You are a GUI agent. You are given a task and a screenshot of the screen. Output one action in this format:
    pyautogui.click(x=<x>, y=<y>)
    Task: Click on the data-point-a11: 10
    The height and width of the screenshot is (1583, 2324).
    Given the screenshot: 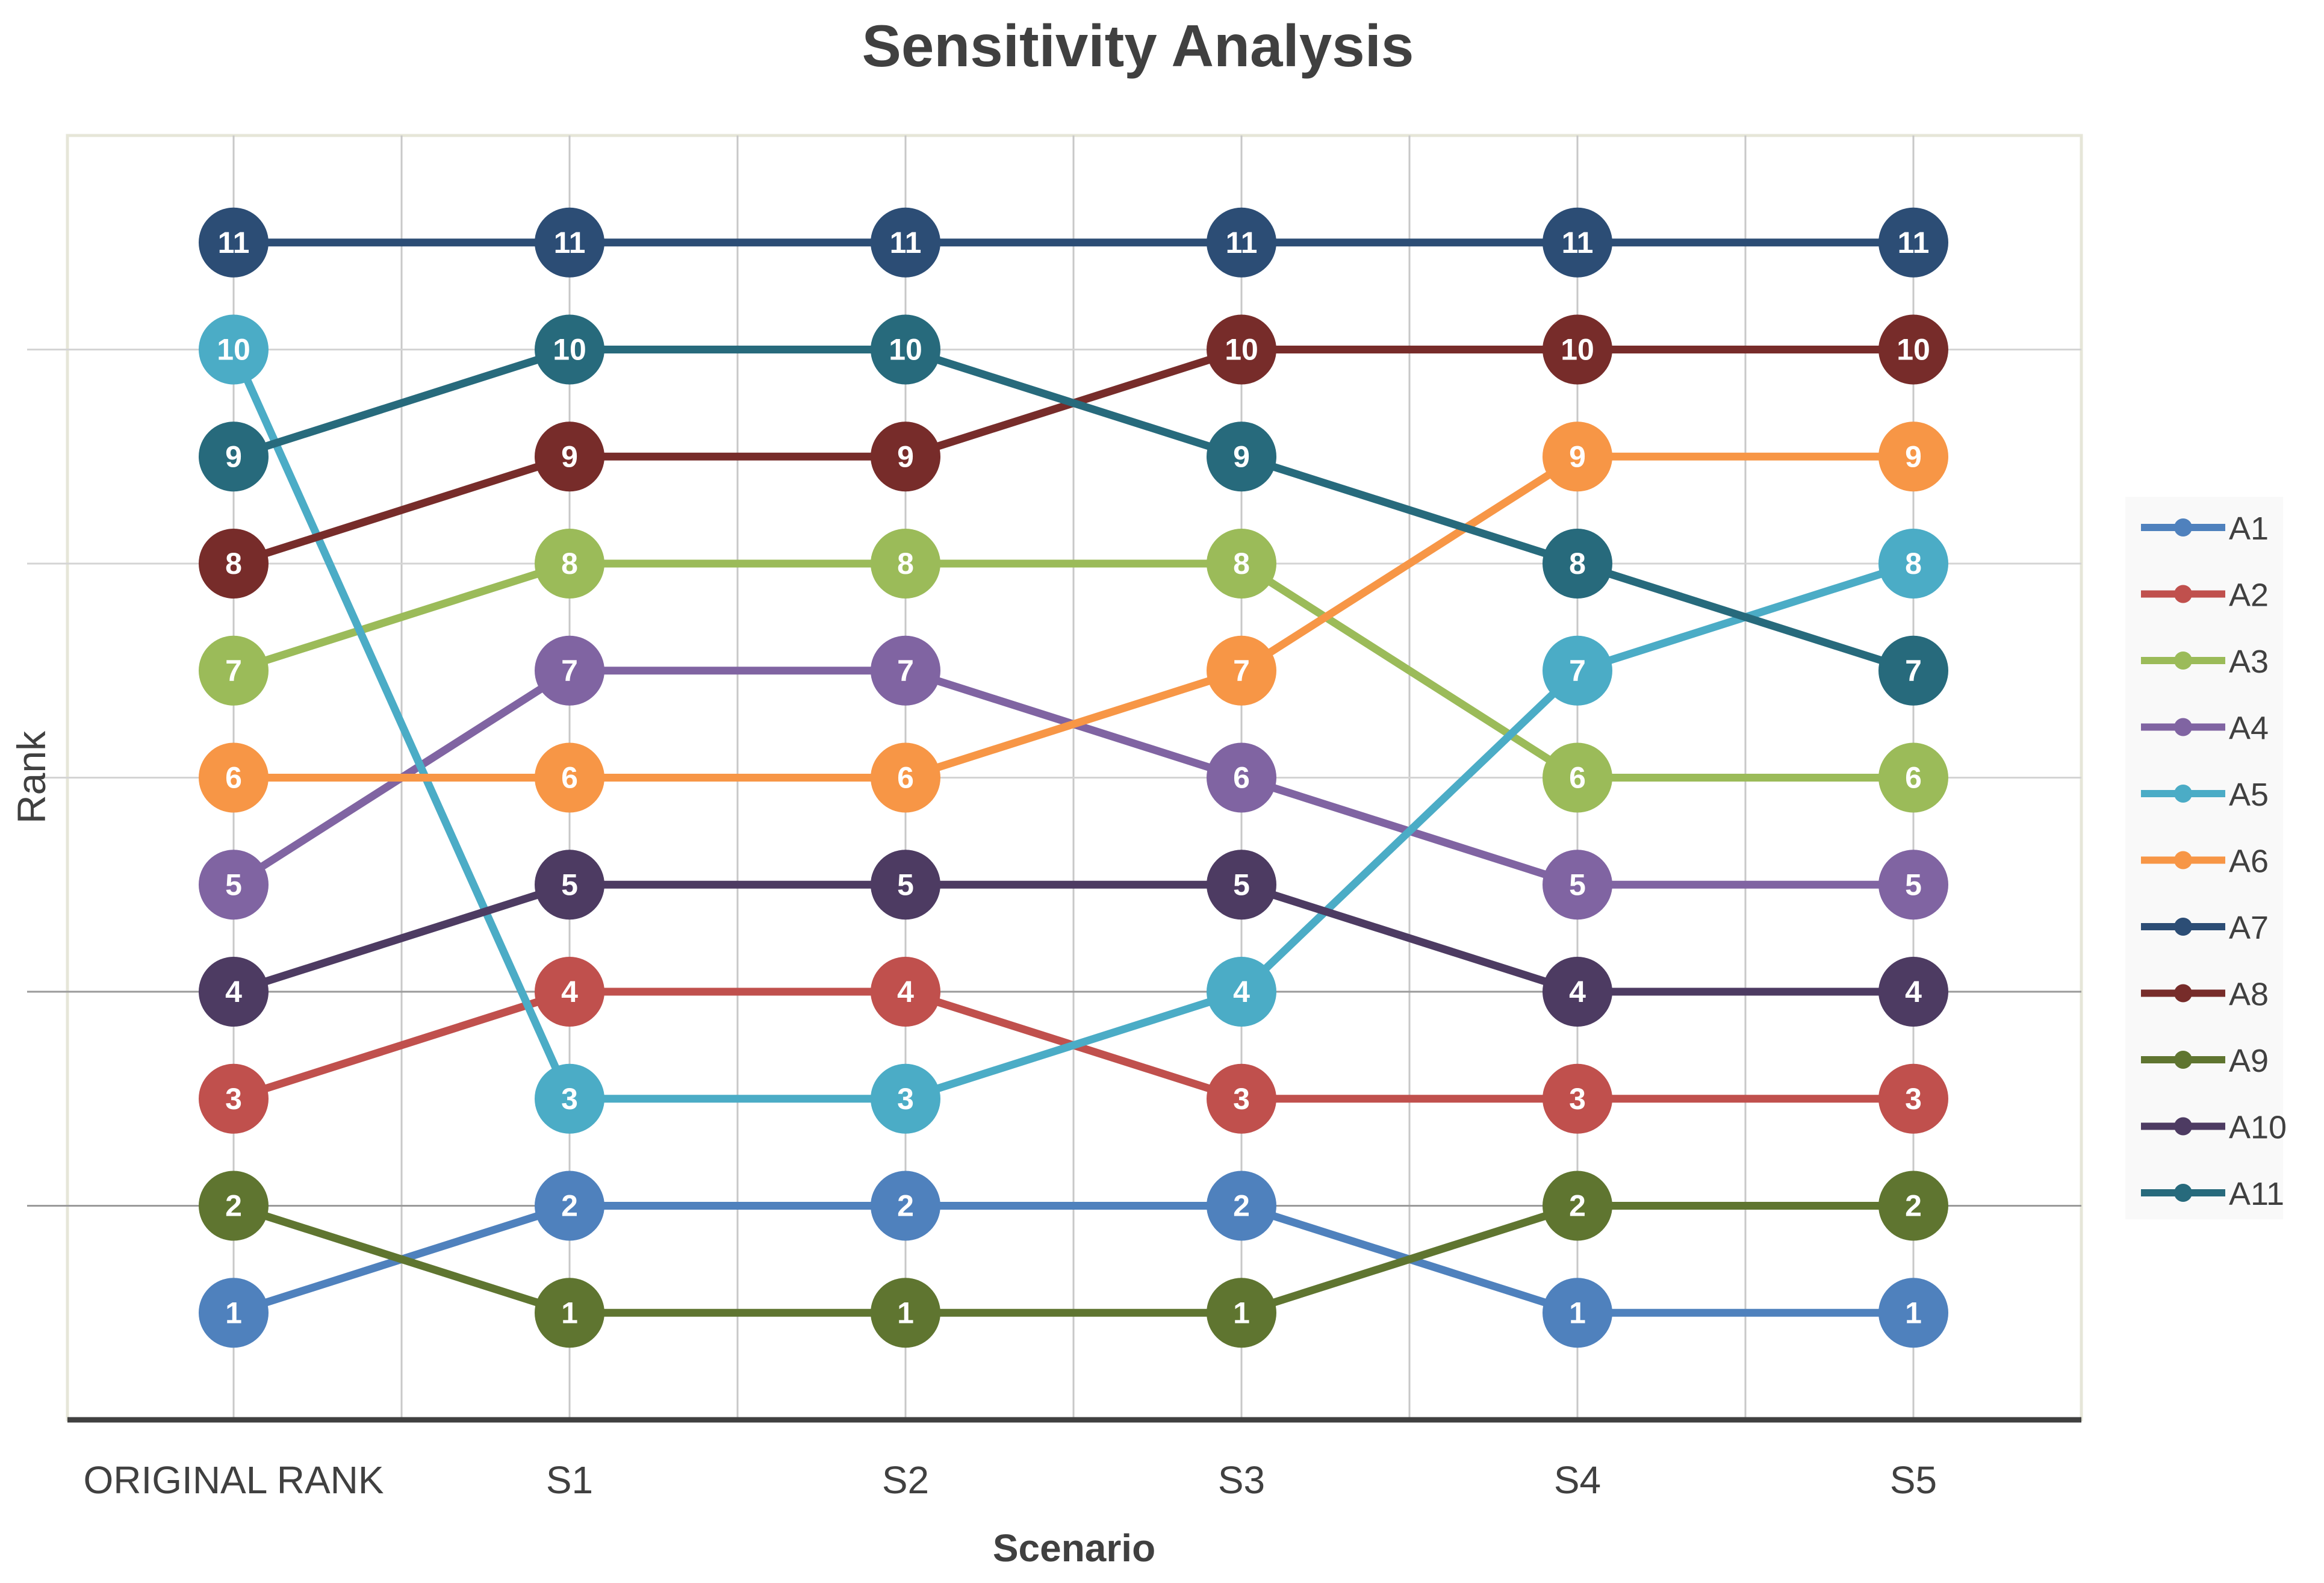 What is the action you would take?
    pyautogui.click(x=905, y=349)
    